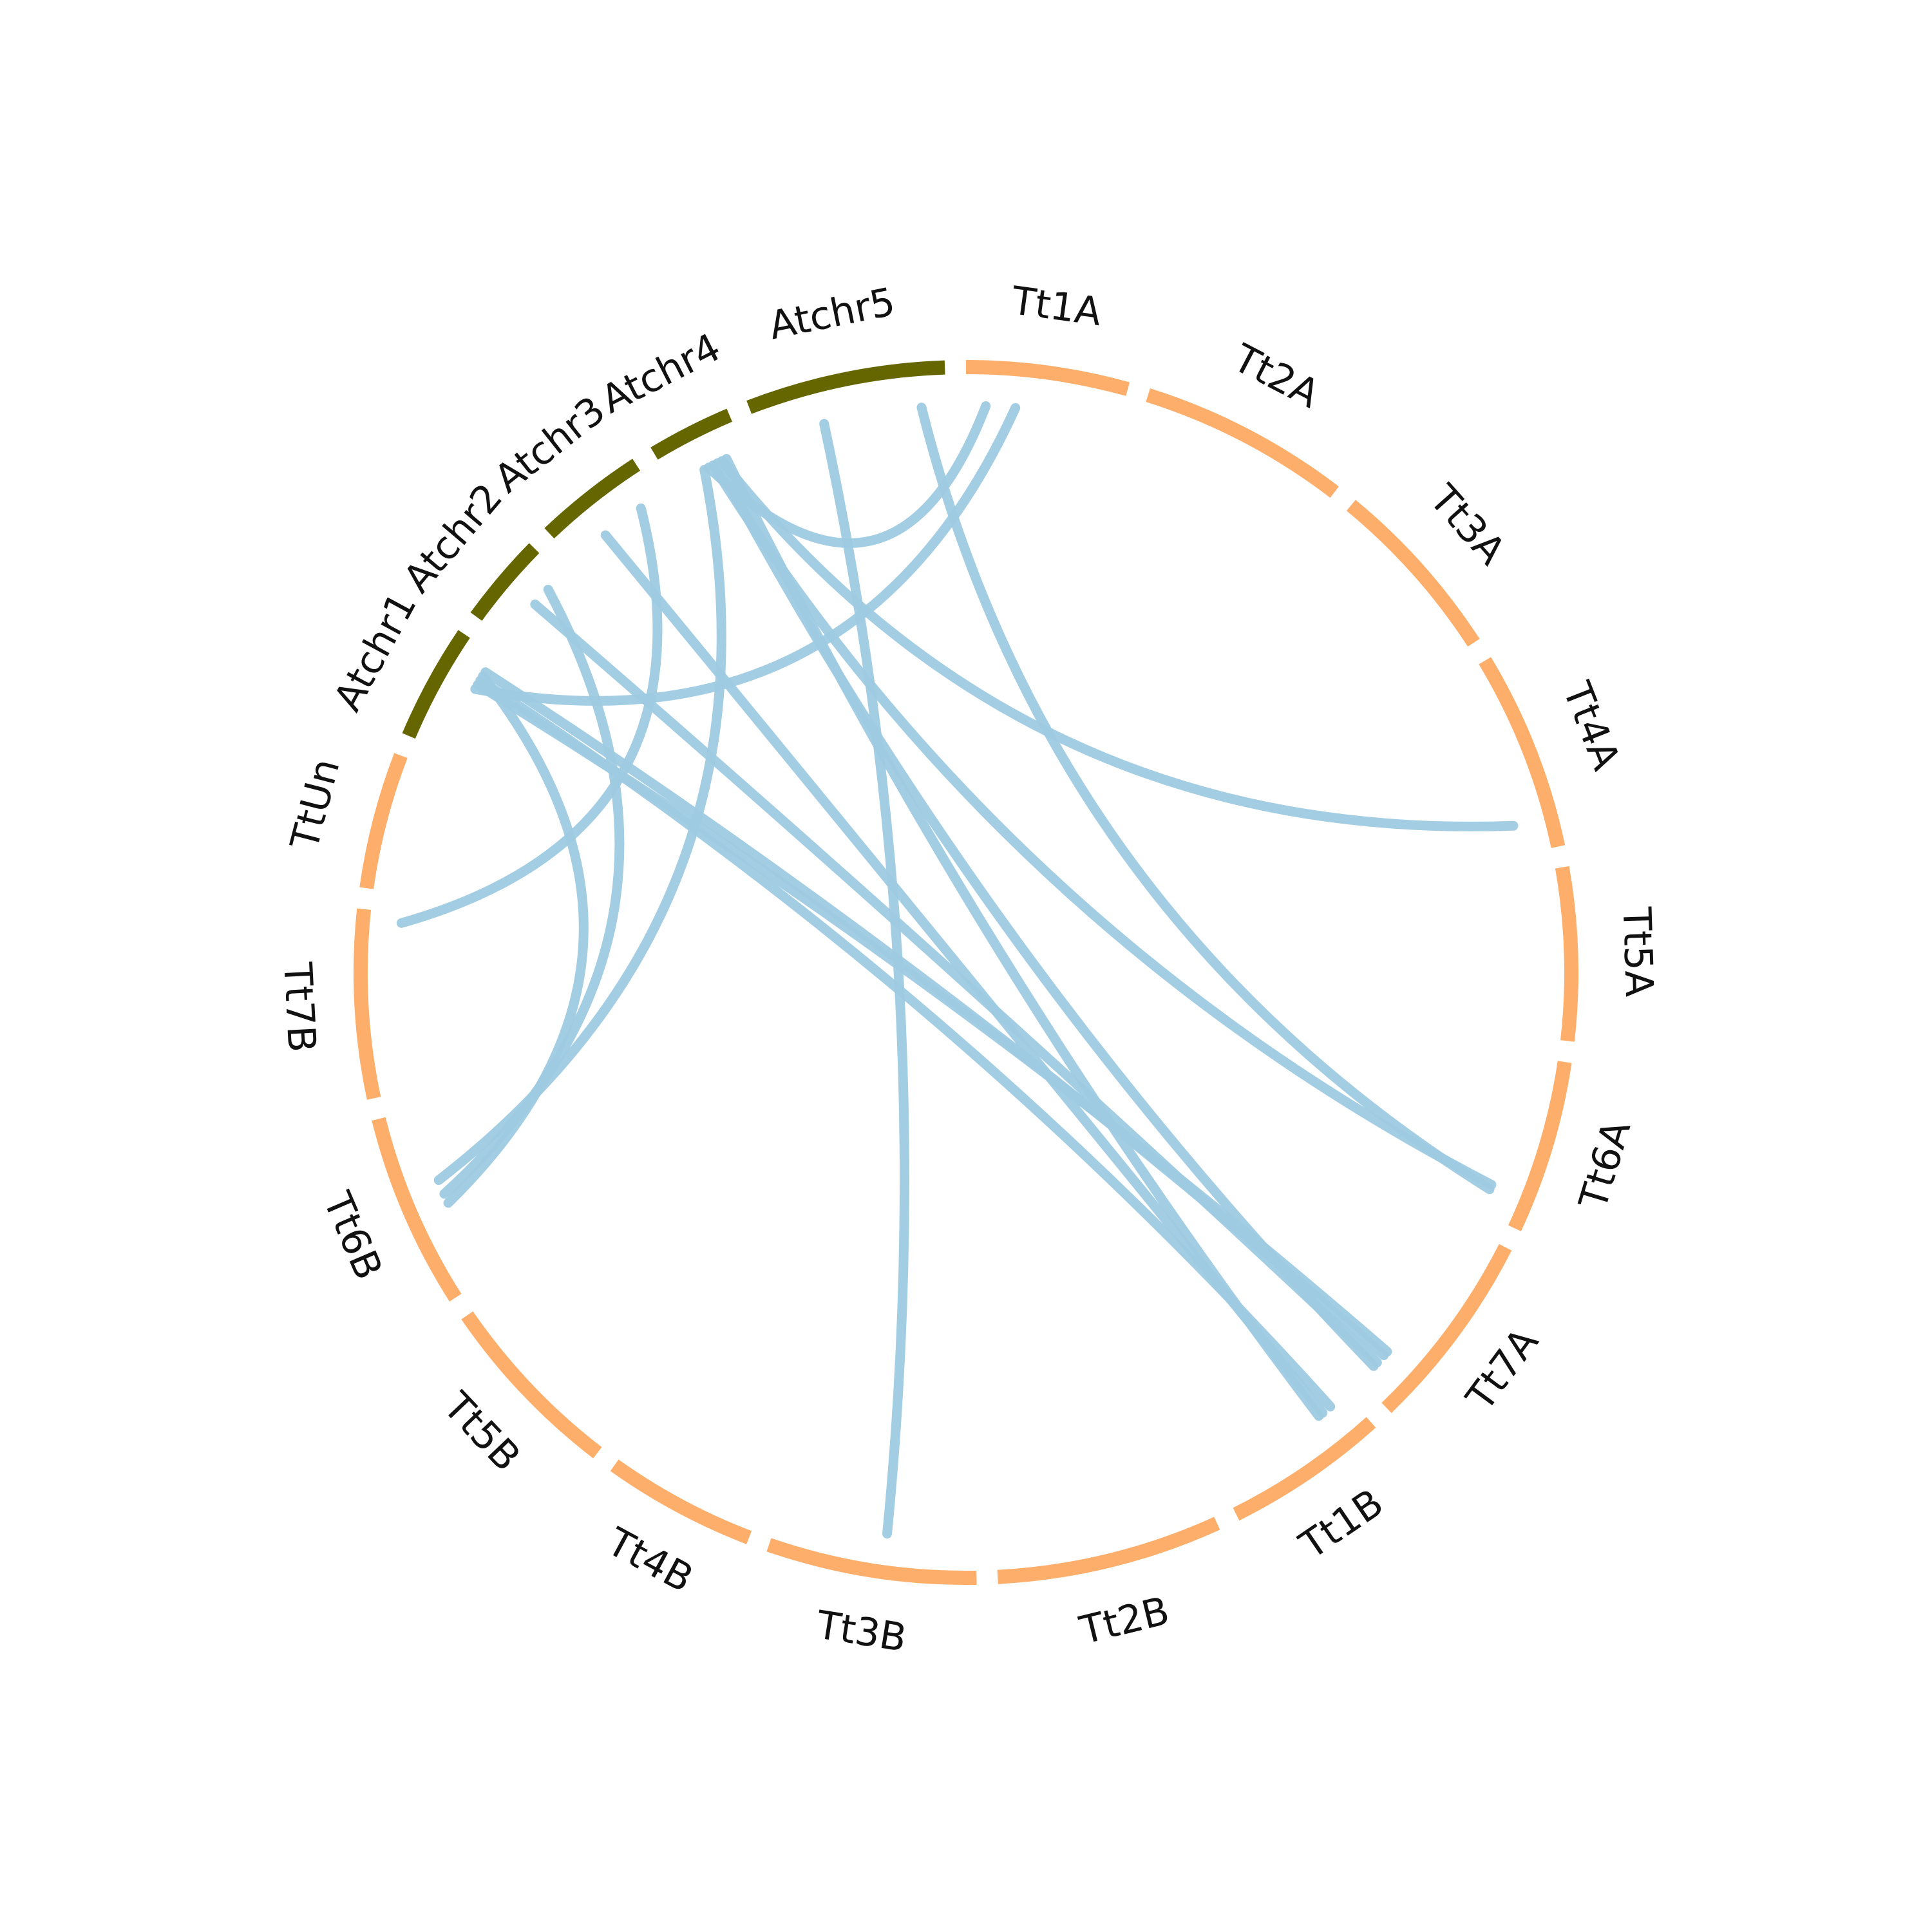  Describe the element at coordinates (550, 445) in the screenshot. I see `segment-label-atchr3: Atchr3` at that location.